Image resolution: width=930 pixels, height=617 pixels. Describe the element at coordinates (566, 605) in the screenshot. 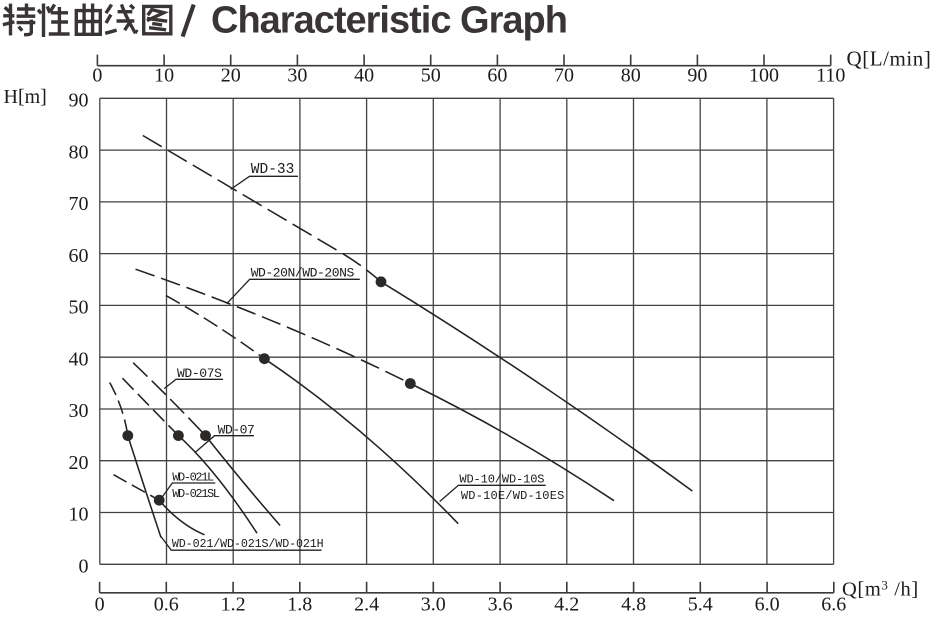

I see `svg-text: 4.2` at that location.